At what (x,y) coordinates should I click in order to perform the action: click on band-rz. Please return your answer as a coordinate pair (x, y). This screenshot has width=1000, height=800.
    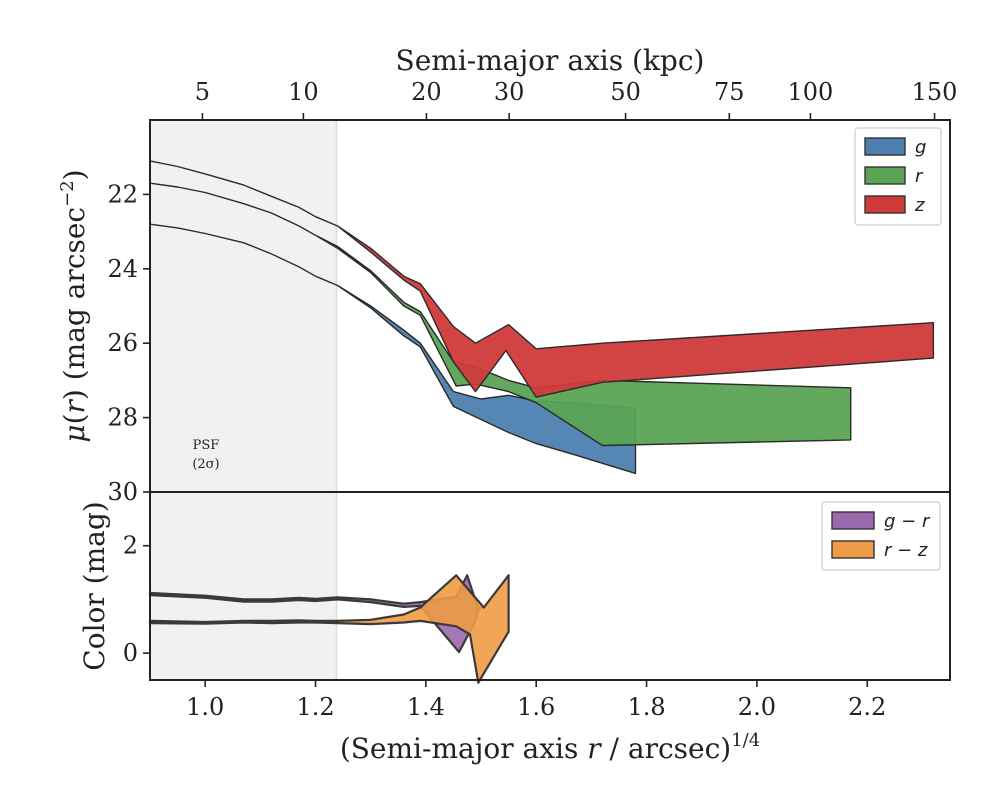
    Looking at the image, I should click on (329, 629).